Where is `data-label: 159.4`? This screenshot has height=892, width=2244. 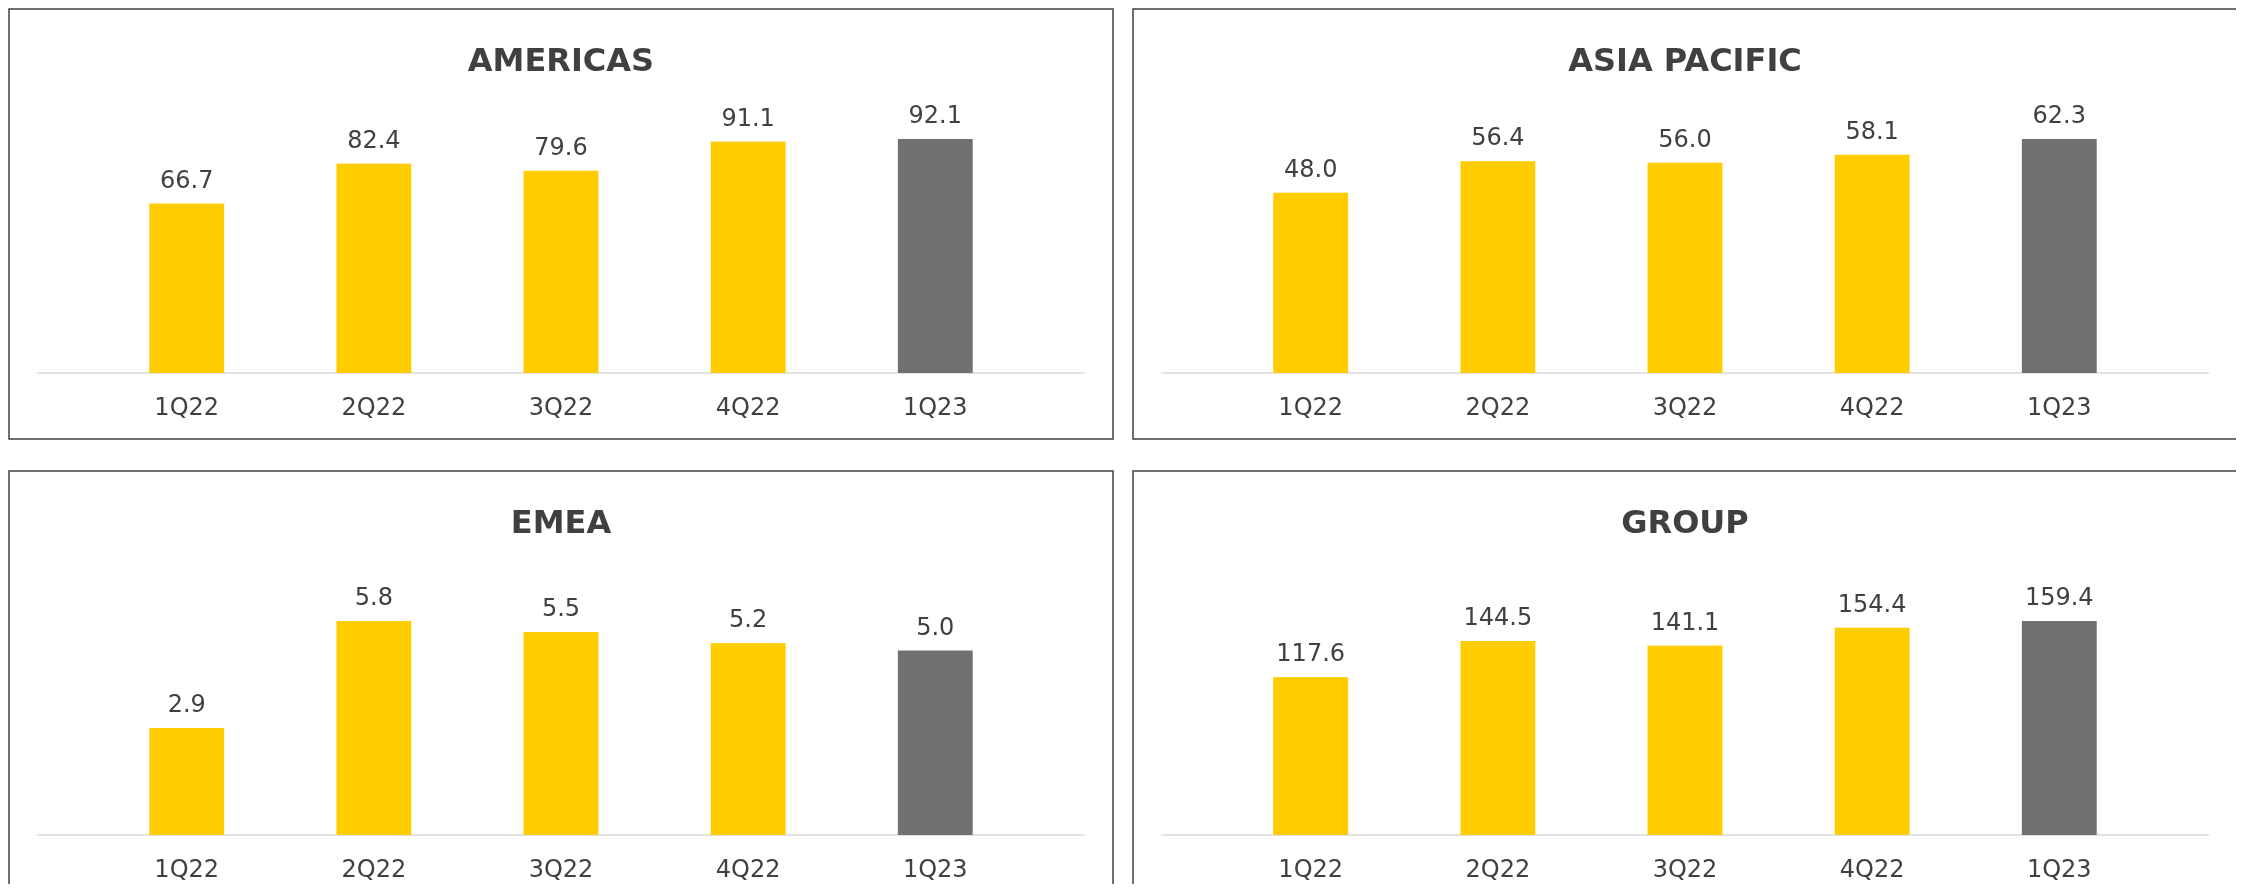
data-label: 159.4 is located at coordinates (2059, 597).